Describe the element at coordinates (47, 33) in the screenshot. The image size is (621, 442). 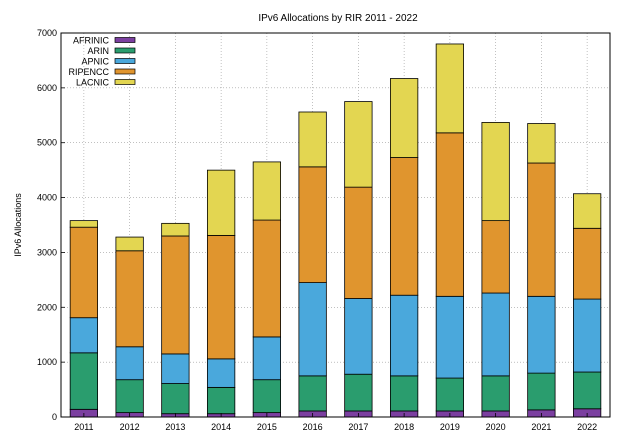
I see `y-tick-label: 7000` at that location.